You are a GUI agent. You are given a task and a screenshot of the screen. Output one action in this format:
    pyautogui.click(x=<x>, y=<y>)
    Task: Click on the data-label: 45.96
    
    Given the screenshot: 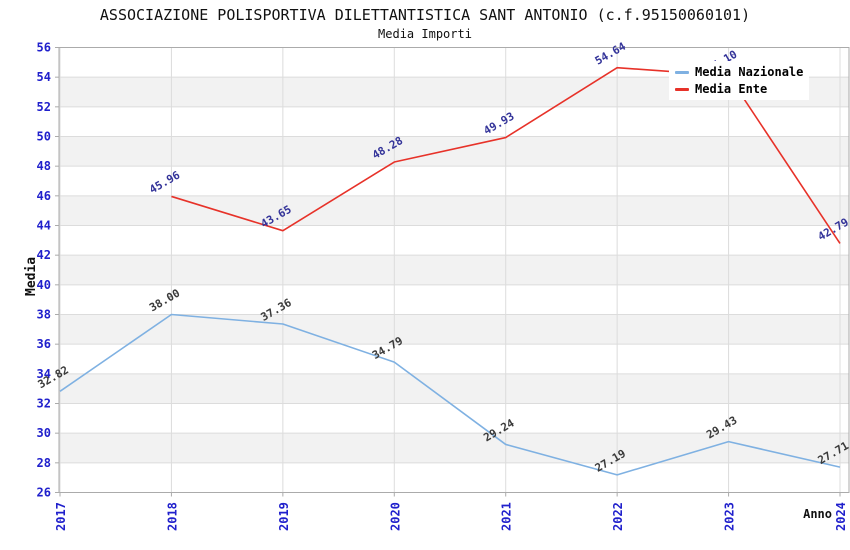 What is the action you would take?
    pyautogui.click(x=165, y=182)
    